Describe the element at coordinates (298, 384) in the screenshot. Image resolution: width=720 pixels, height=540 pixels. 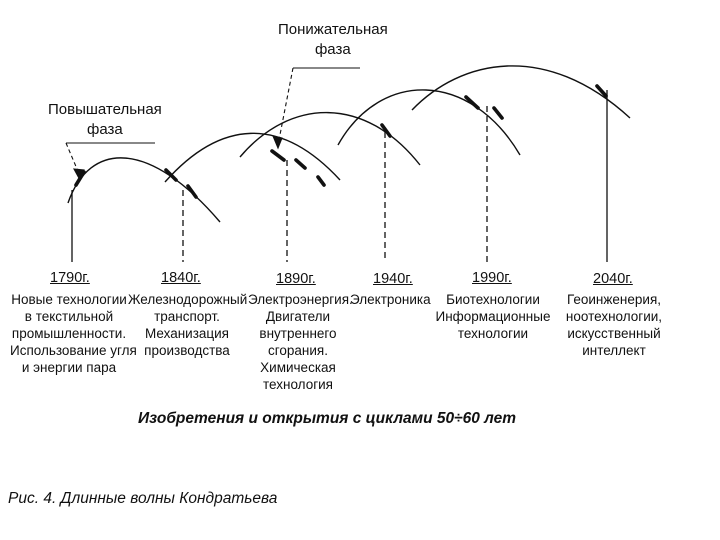
I see `desc-line: технология` at that location.